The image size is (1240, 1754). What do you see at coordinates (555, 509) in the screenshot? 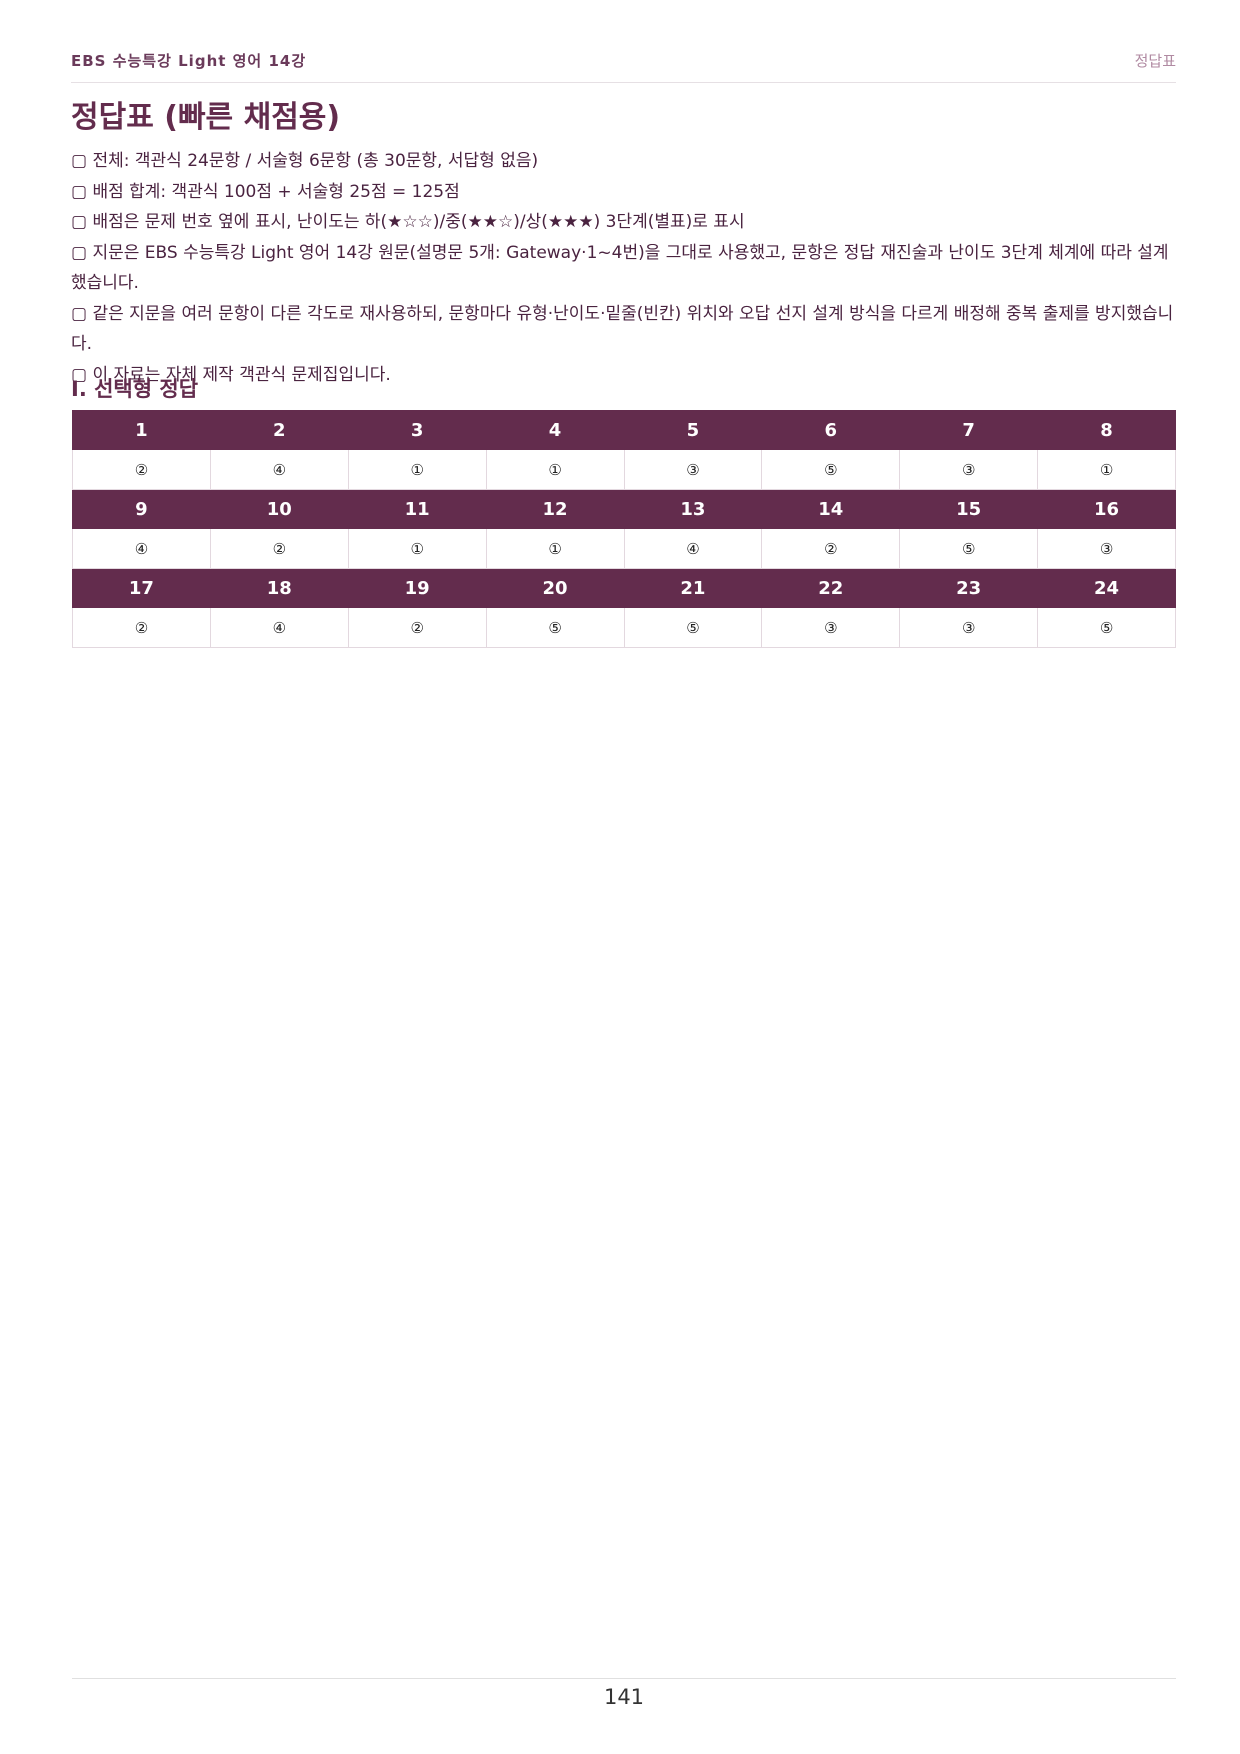
I see `question-number: 12` at bounding box center [555, 509].